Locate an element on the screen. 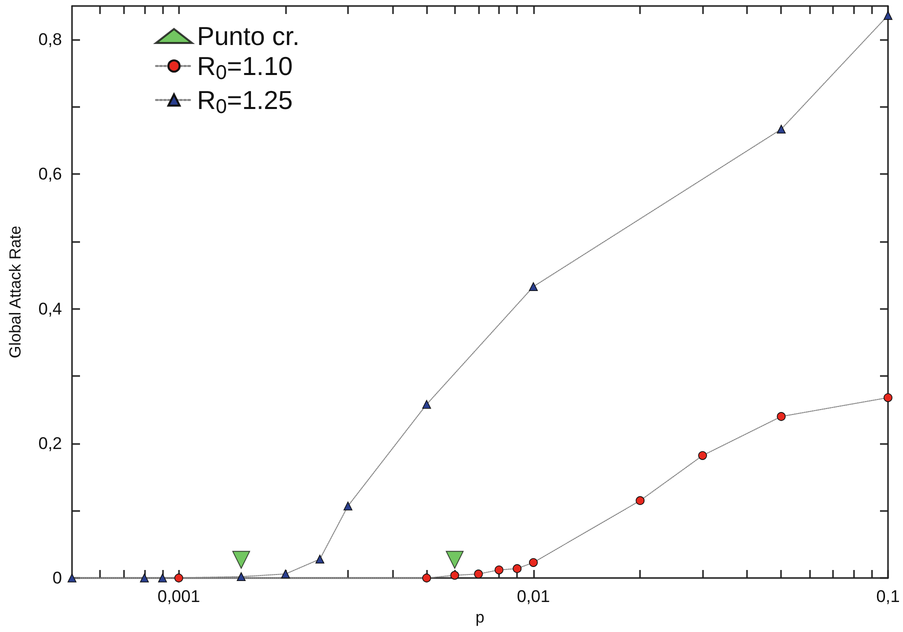 This screenshot has width=903, height=632. y-tick-label: 0,2 is located at coordinates (50, 443).